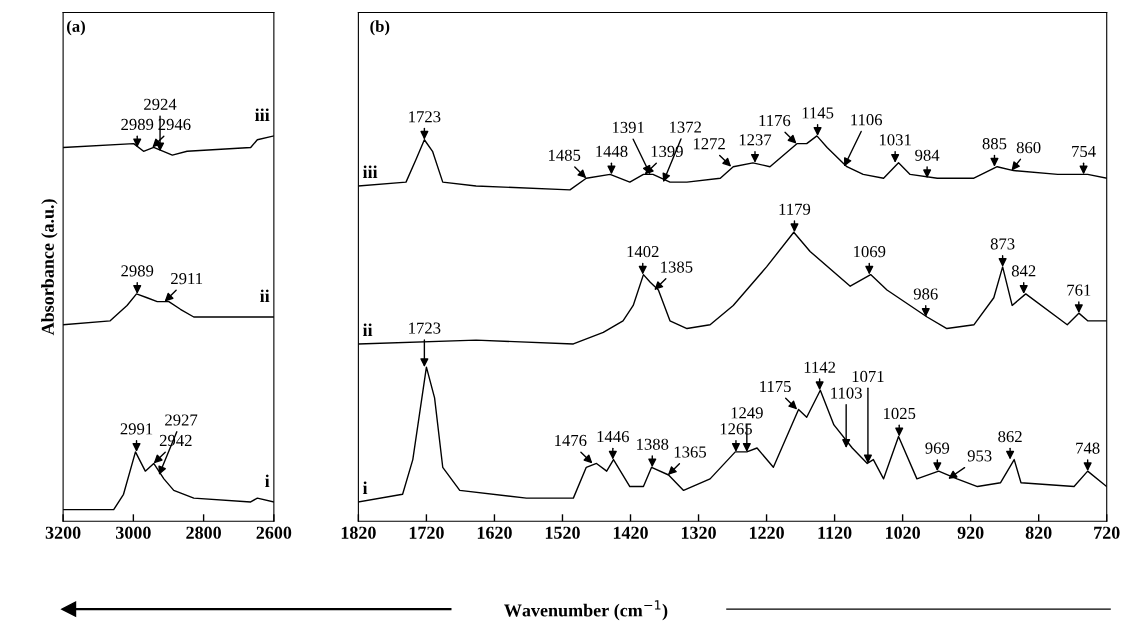 The width and height of the screenshot is (1127, 628). I want to click on annotation: 1448, so click(612, 151).